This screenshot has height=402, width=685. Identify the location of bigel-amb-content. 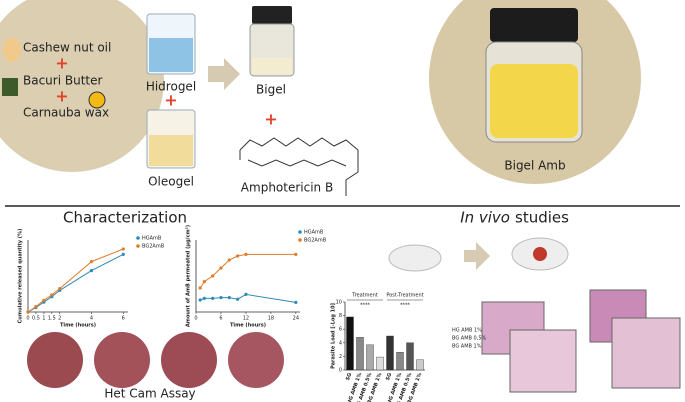
(534, 101).